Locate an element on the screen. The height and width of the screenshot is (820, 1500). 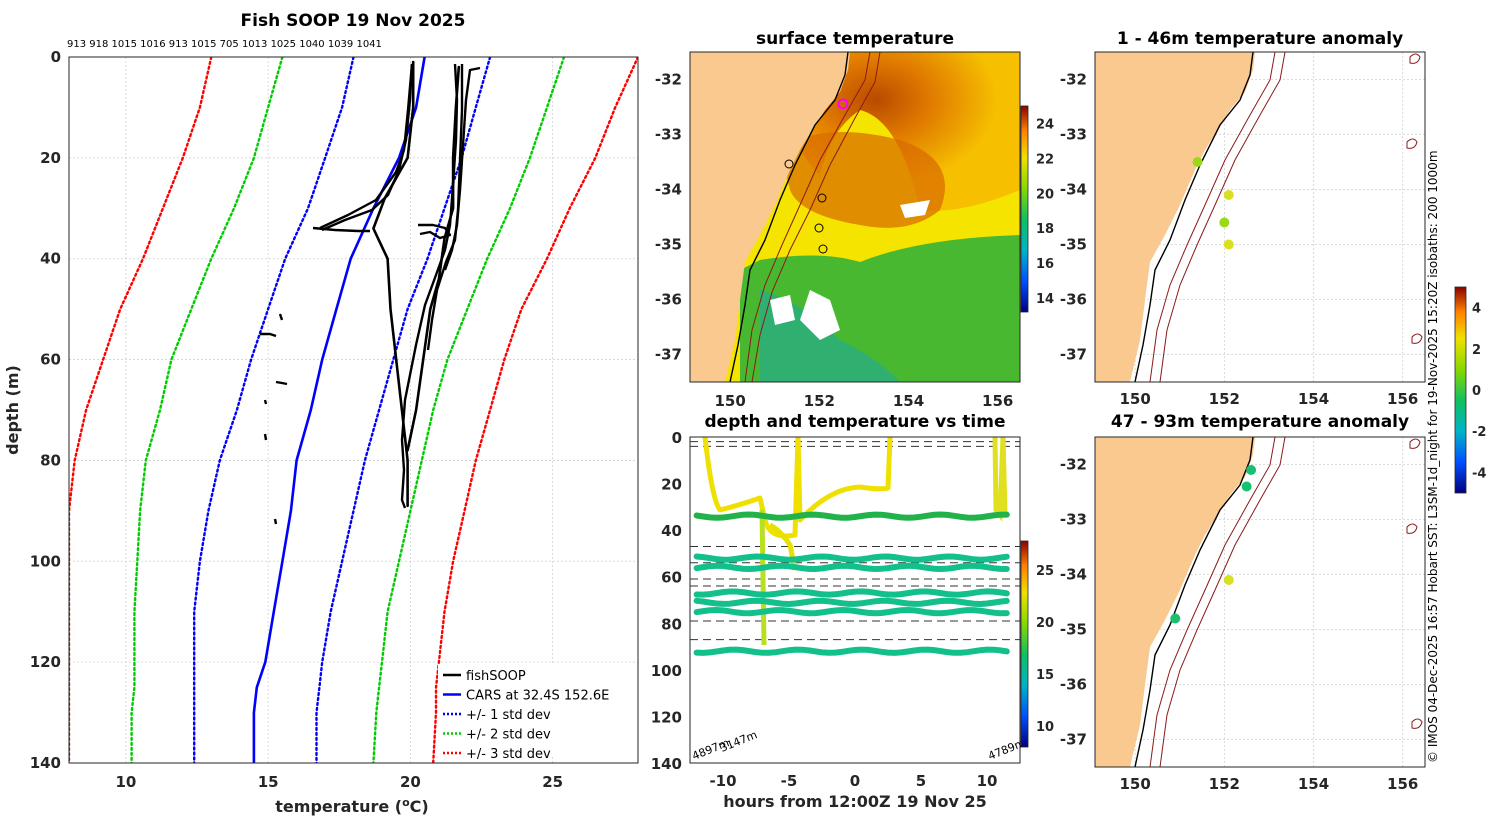
timeplot-x-label: -5 is located at coordinates (789, 781).